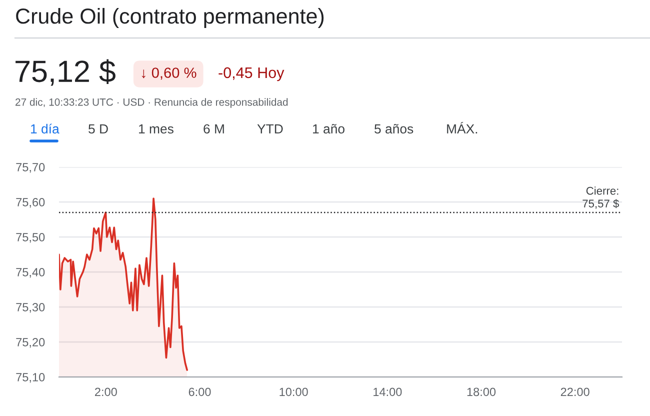 This screenshot has width=650, height=416. What do you see at coordinates (294, 392) in the screenshot?
I see `x-tick-label: 10:00` at bounding box center [294, 392].